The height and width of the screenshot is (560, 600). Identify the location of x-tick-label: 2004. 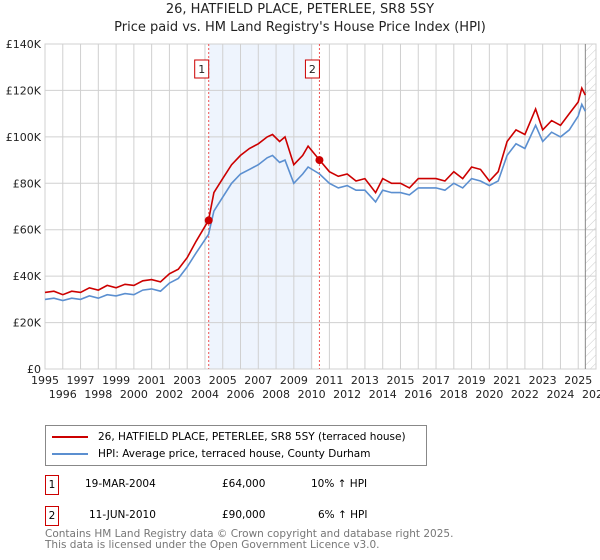
(205, 394).